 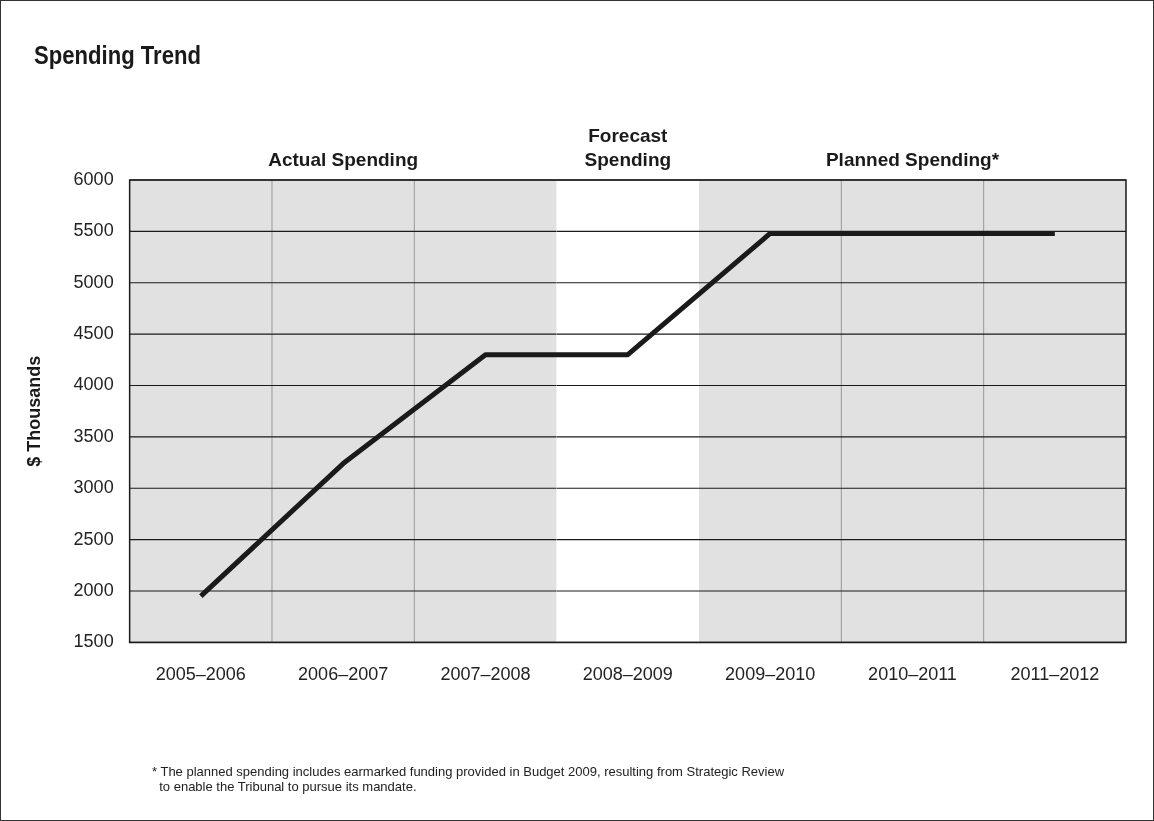 What do you see at coordinates (628, 147) in the screenshot?
I see `band-label: Forecast Spending` at bounding box center [628, 147].